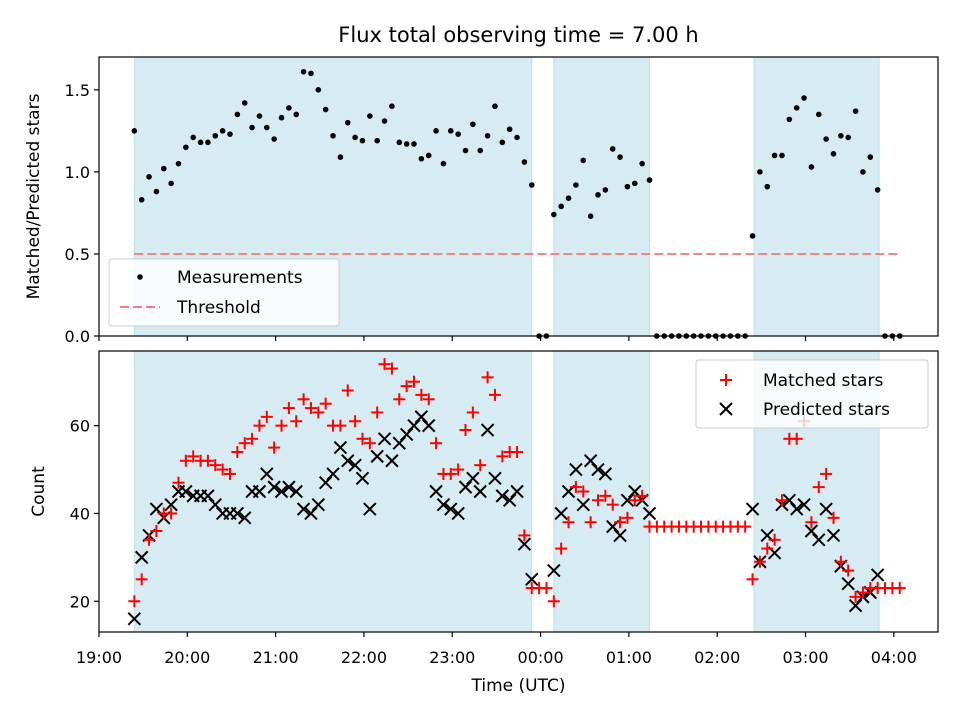  I want to click on top-legend-box, so click(224, 292).